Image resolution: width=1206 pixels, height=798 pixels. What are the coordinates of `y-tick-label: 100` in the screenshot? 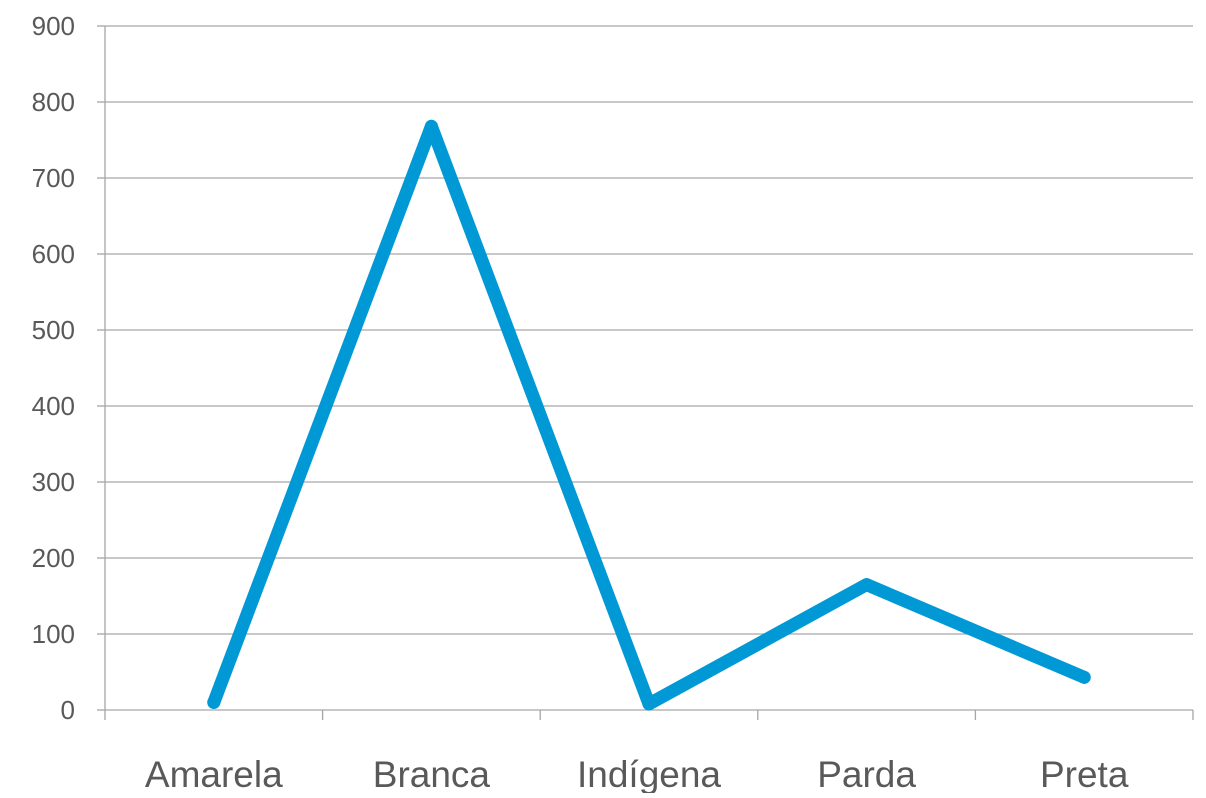 It's located at (53, 634).